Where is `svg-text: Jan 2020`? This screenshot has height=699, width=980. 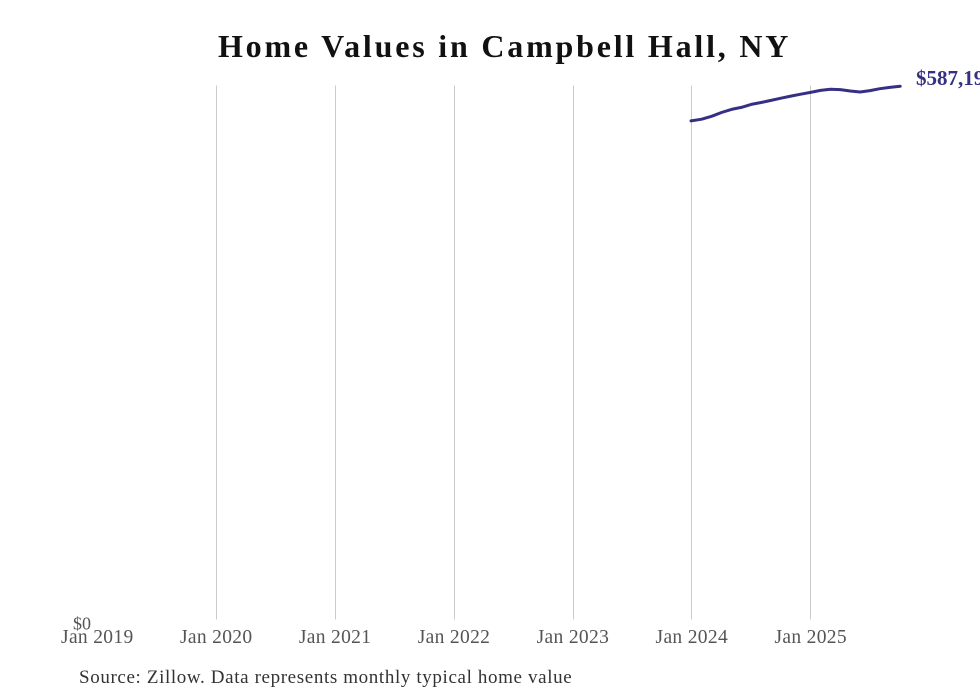 svg-text: Jan 2020 is located at coordinates (216, 637).